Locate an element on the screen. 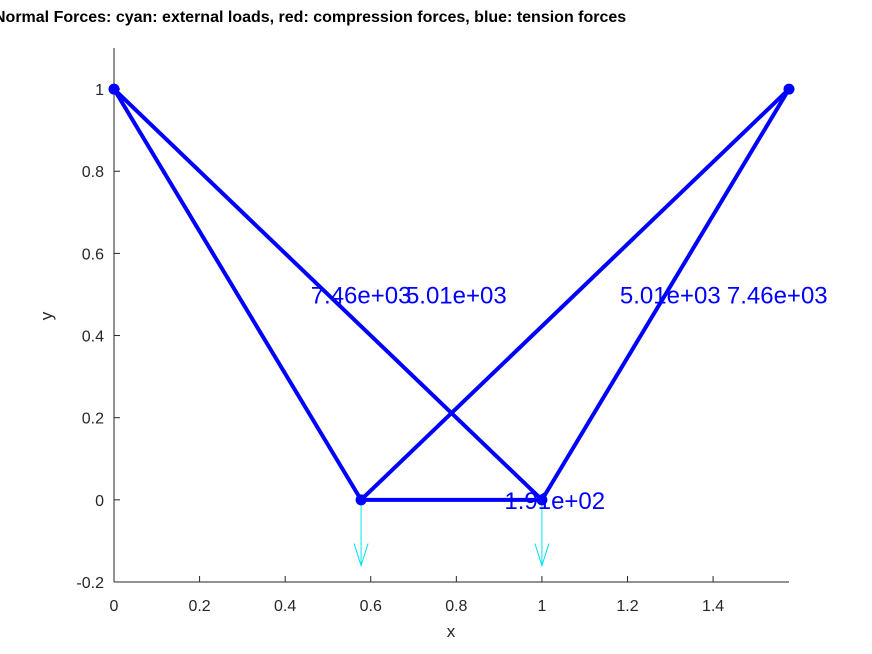 The width and height of the screenshot is (872, 654). x-tick-label: 0.6 is located at coordinates (371, 606).